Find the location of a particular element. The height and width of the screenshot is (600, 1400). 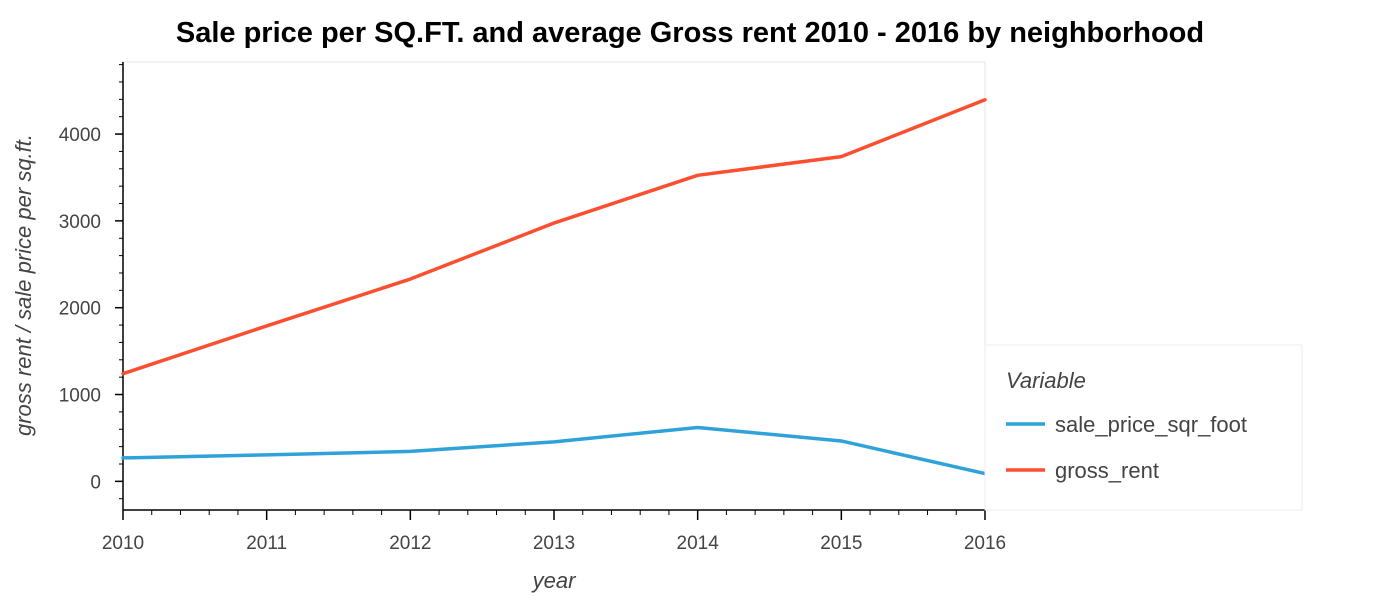

x-tick-label: 2015 is located at coordinates (841, 543).